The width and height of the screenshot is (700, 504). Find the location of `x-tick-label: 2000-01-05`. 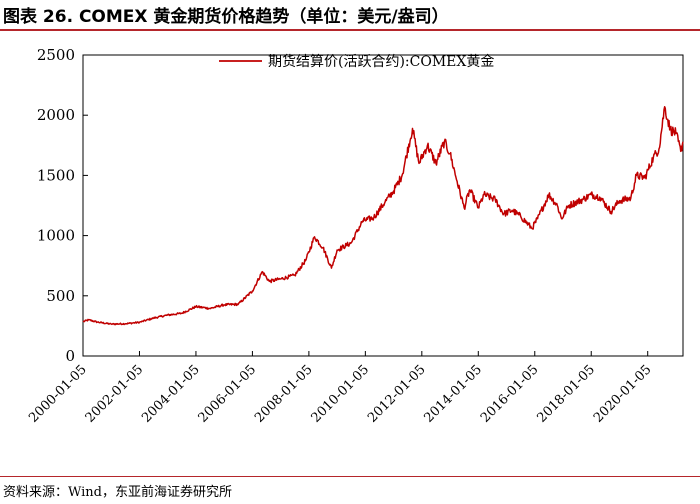

x-tick-label: 2000-01-05 is located at coordinates (58, 394).